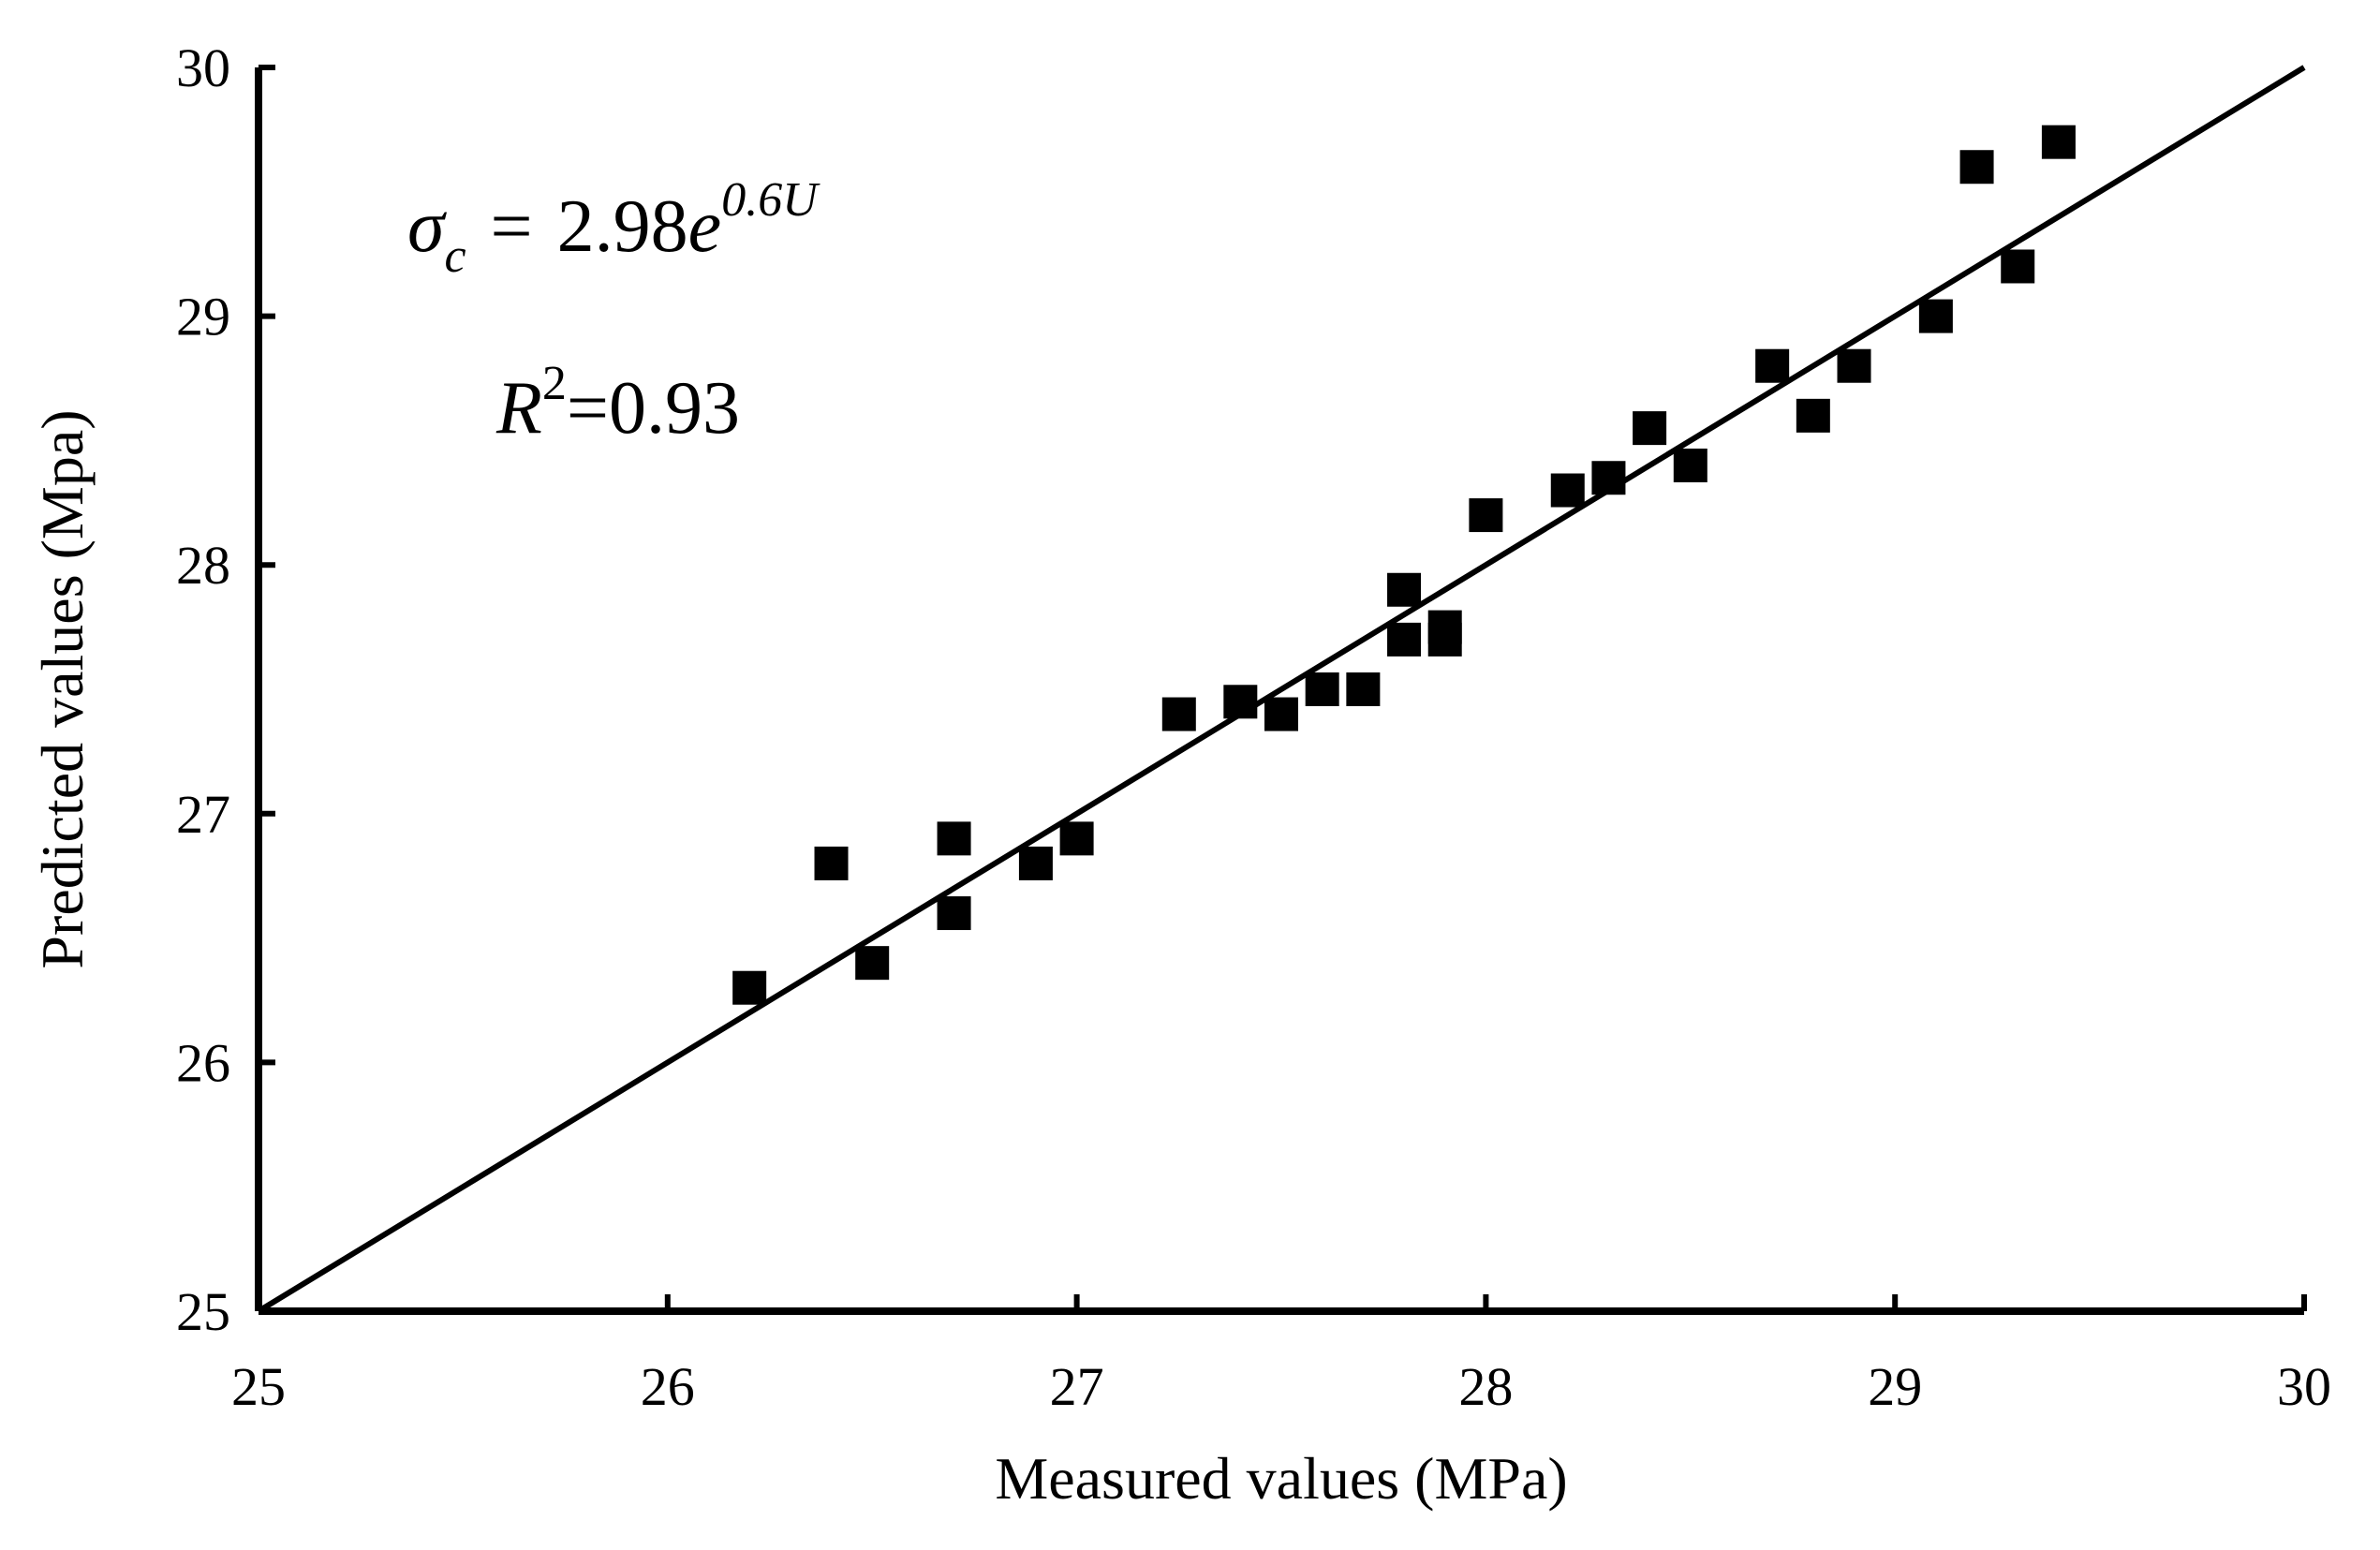  Describe the element at coordinates (203, 565) in the screenshot. I see `y-tick-label: 28` at that location.